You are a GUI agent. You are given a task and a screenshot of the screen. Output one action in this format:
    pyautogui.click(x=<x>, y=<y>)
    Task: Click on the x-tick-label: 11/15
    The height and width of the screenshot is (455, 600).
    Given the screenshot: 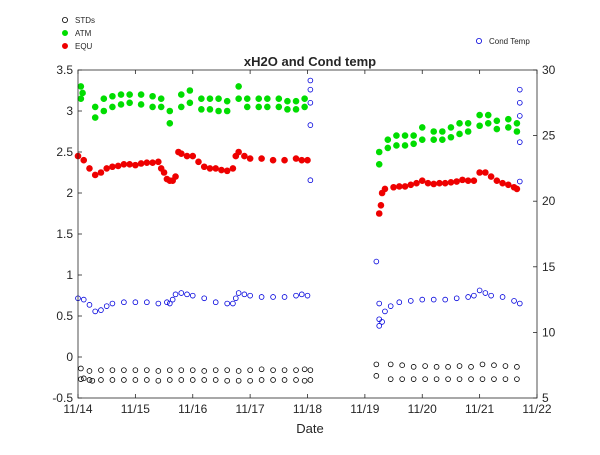 What is the action you would take?
    pyautogui.click(x=135, y=409)
    